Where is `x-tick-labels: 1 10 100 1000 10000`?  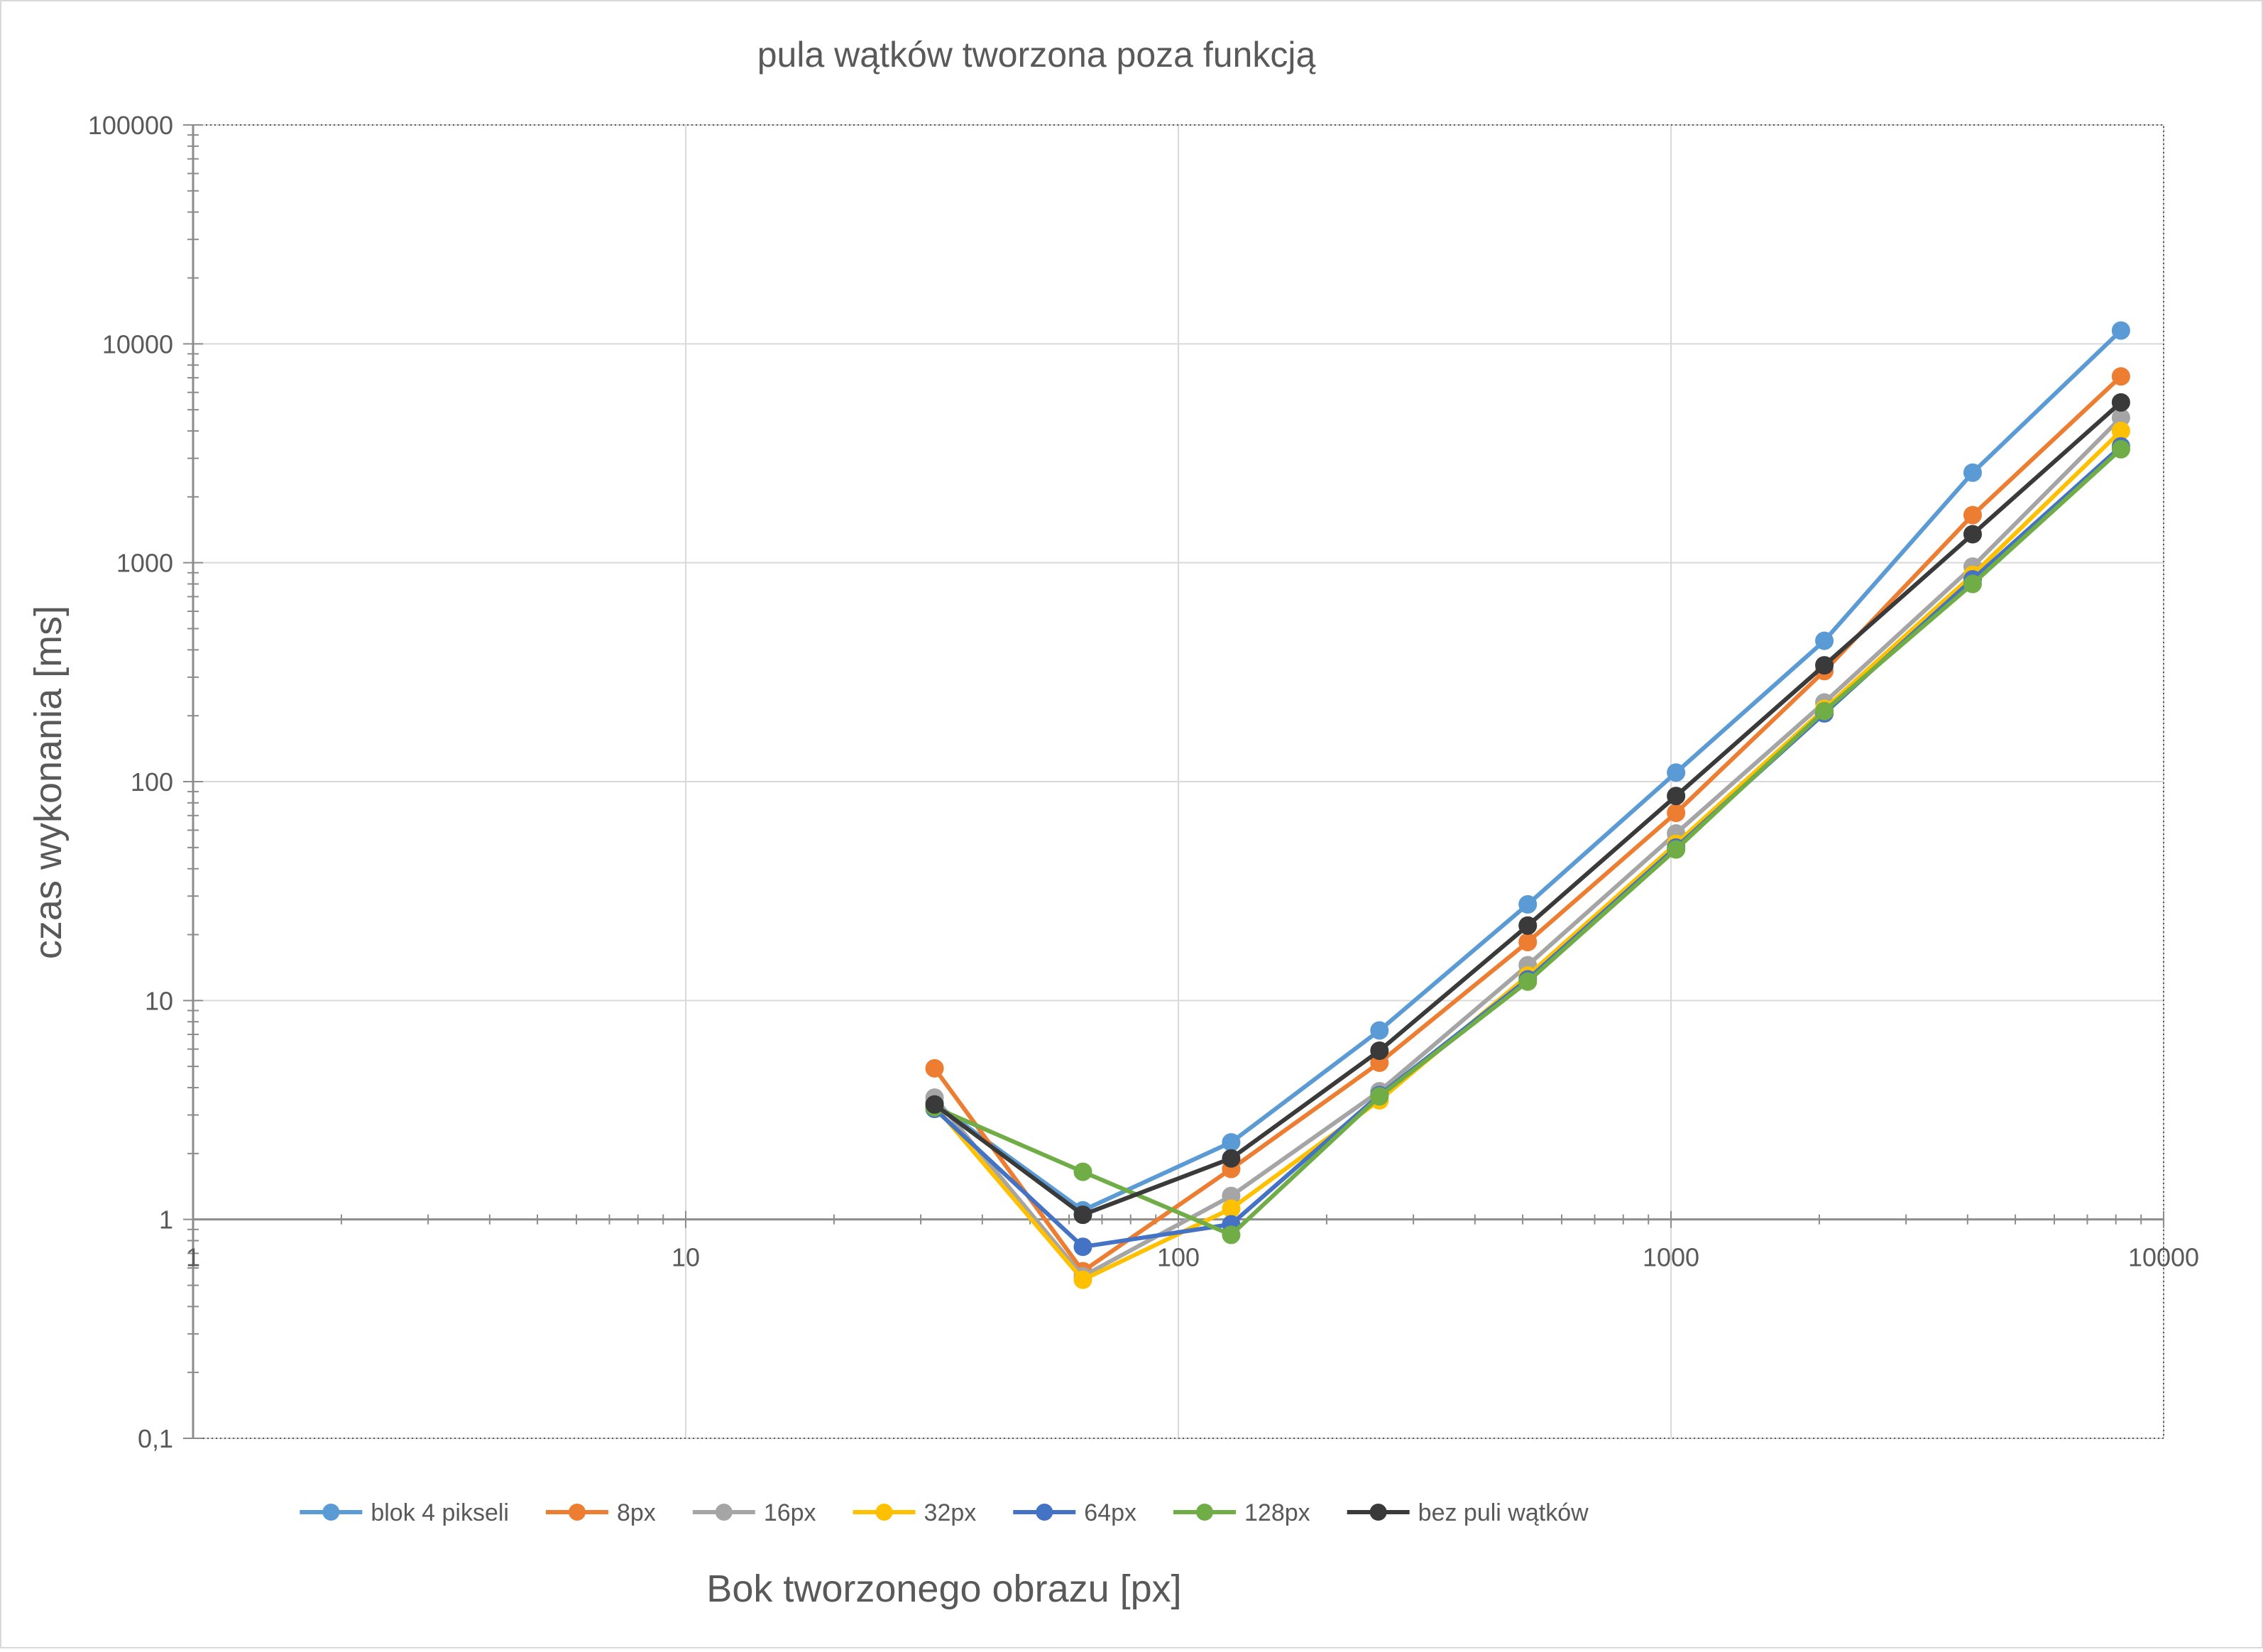 x-tick-labels: 1 10 100 1000 10000 is located at coordinates (1192, 1257).